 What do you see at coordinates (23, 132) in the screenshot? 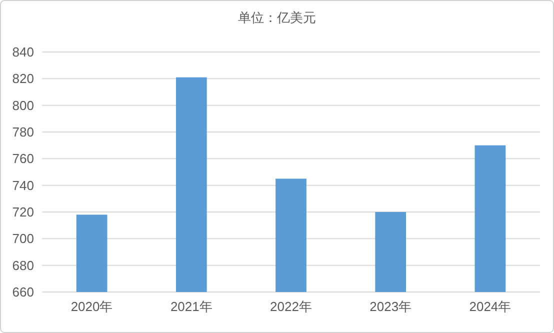
I see `y-tick-label: 780` at bounding box center [23, 132].